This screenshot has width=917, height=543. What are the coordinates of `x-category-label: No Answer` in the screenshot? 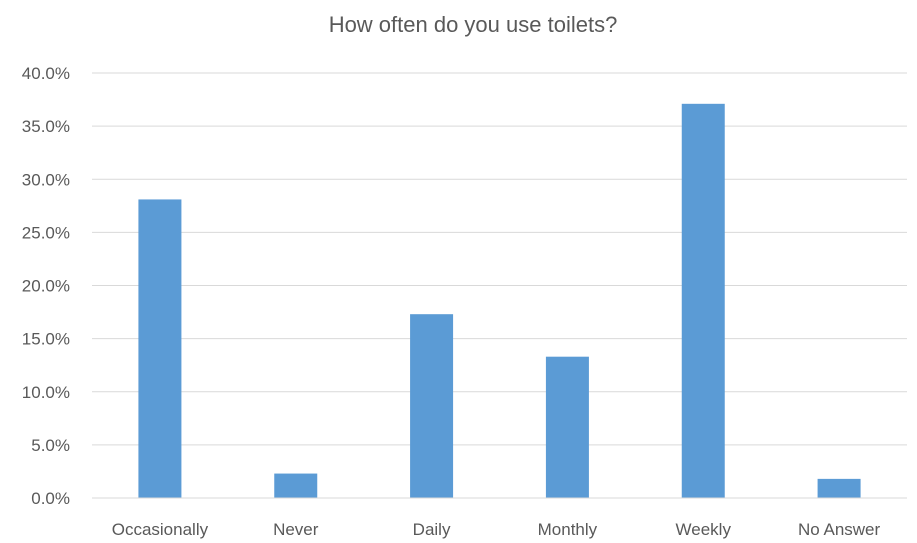 It's located at (839, 529).